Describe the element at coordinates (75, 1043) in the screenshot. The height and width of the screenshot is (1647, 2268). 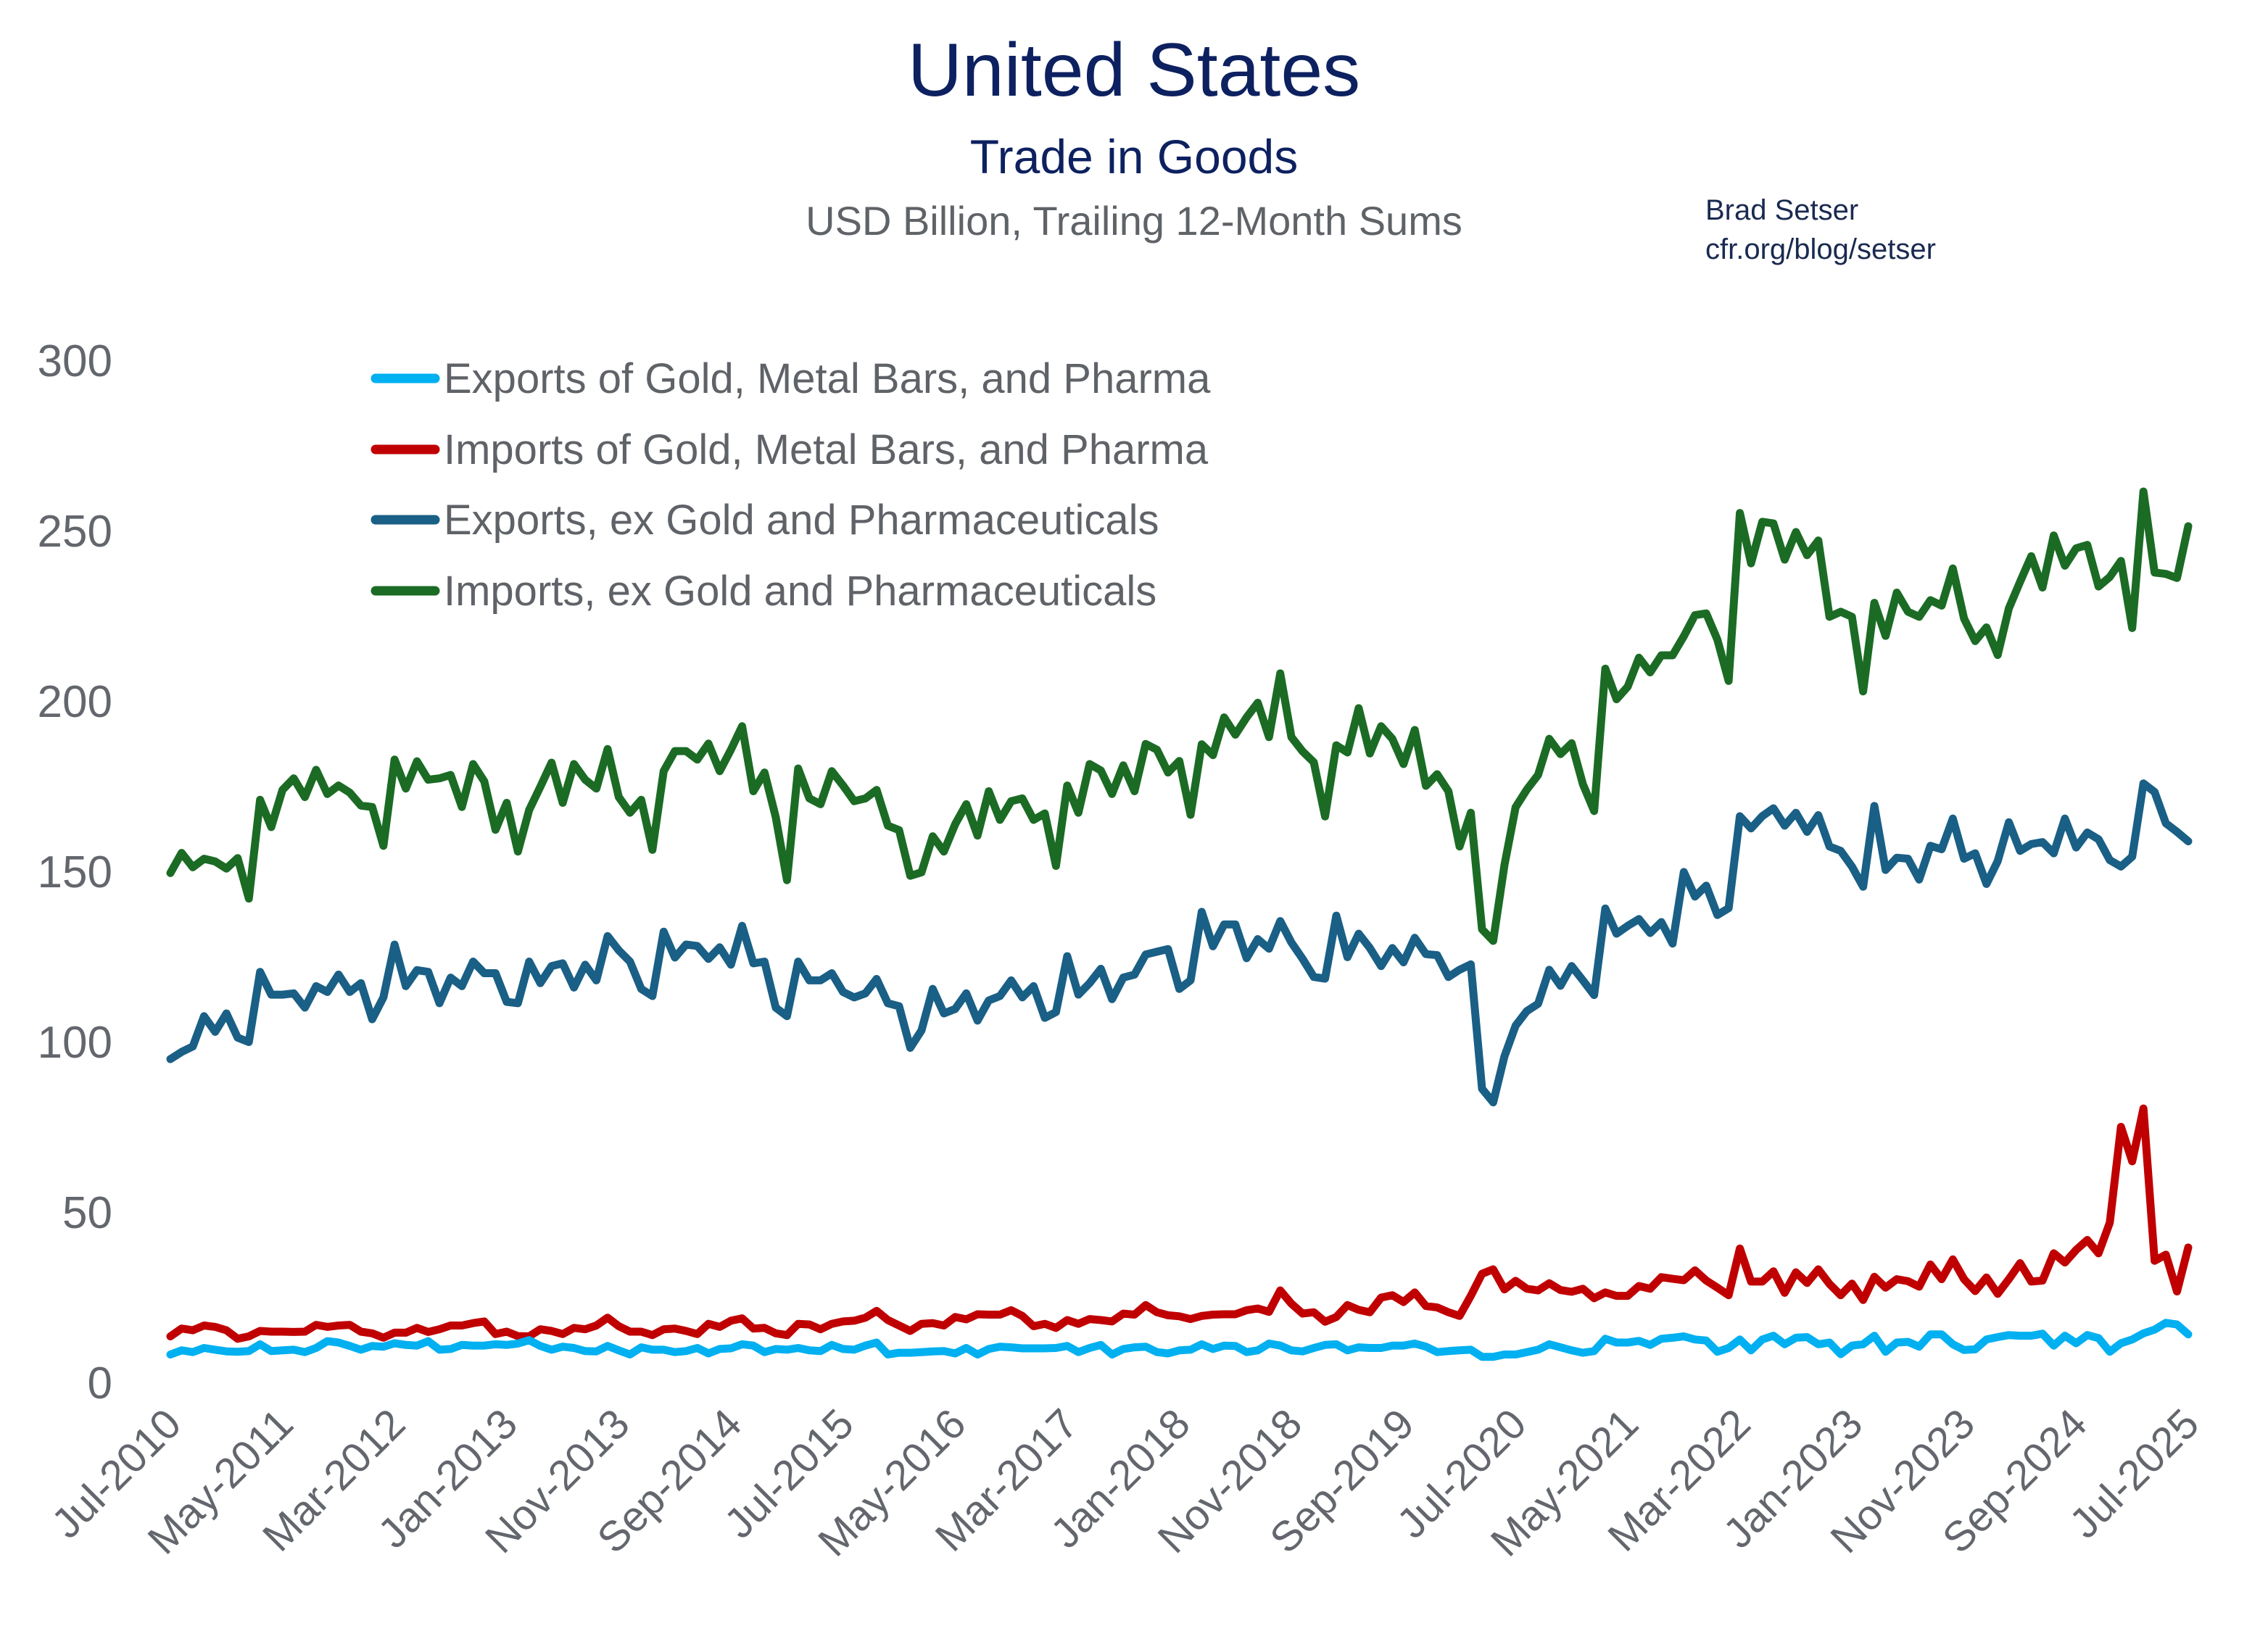
I see `y-tick-label: 100` at that location.